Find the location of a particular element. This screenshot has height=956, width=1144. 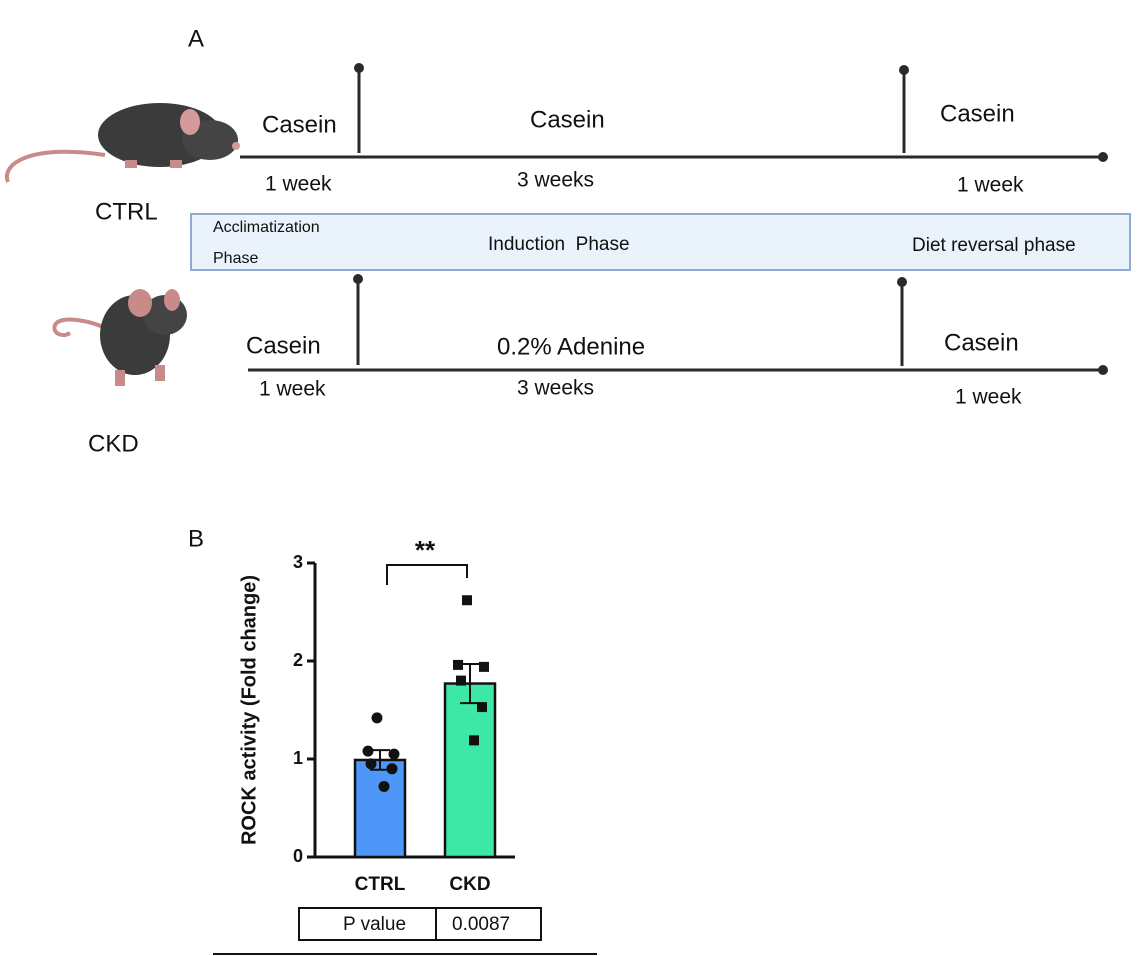

phase-box is located at coordinates (660, 242).